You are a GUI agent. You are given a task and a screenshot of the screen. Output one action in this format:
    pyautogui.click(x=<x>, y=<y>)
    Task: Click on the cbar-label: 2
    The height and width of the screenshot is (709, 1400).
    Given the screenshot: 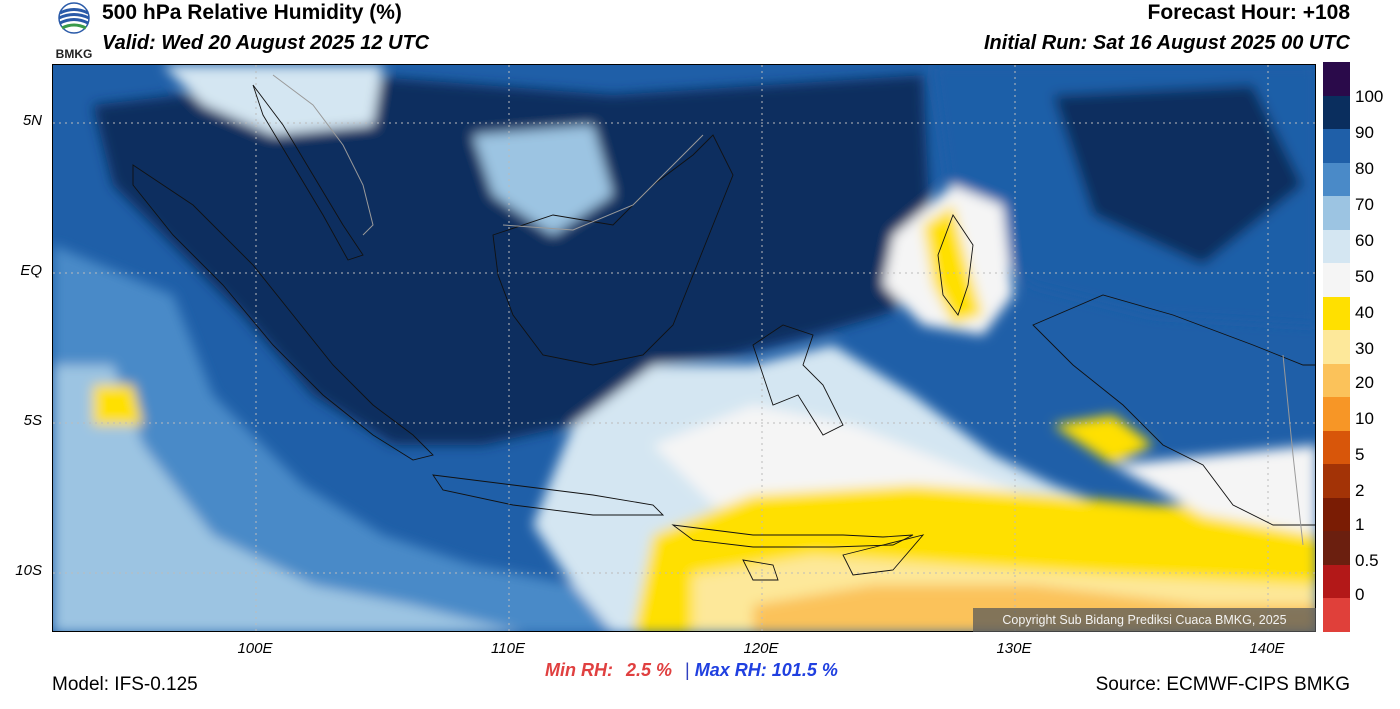 What is the action you would take?
    pyautogui.click(x=1360, y=490)
    